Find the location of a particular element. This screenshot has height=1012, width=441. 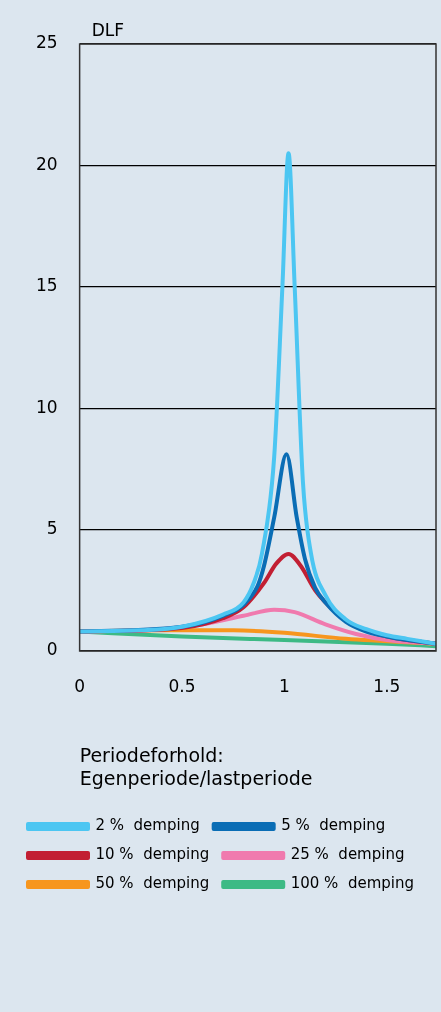

y-tick-label: 10 is located at coordinates (46, 406).